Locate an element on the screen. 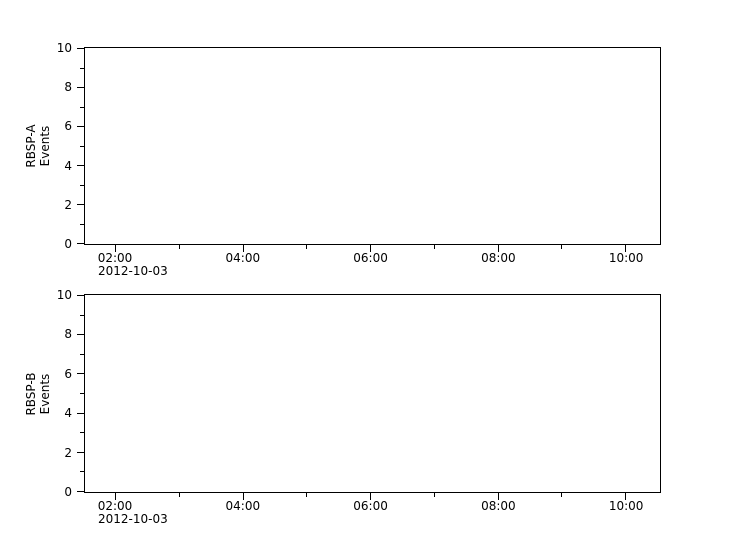  y-axis-label-rbsp-b: RBSP-B Events is located at coordinates (38, 393).